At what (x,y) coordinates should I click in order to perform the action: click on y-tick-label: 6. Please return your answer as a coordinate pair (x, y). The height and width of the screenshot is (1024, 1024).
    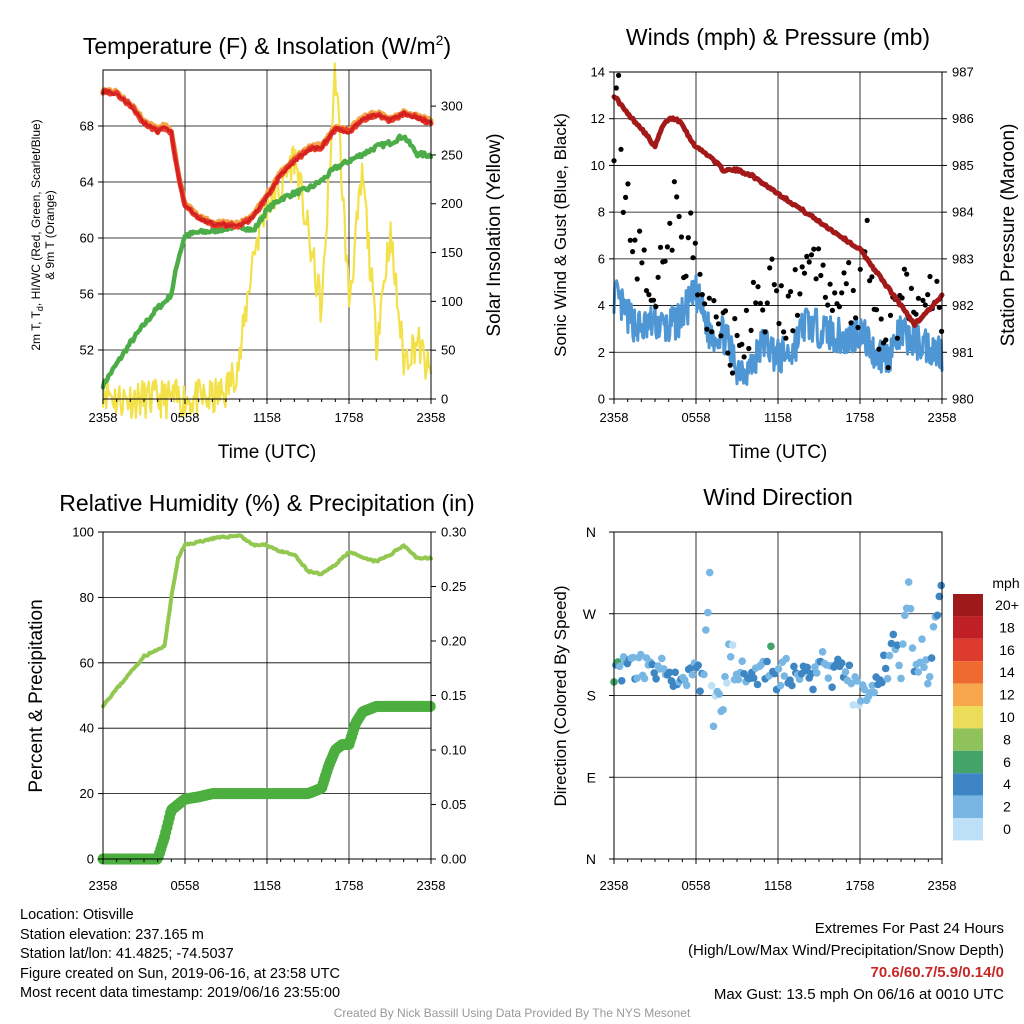
    Looking at the image, I should click on (601, 258).